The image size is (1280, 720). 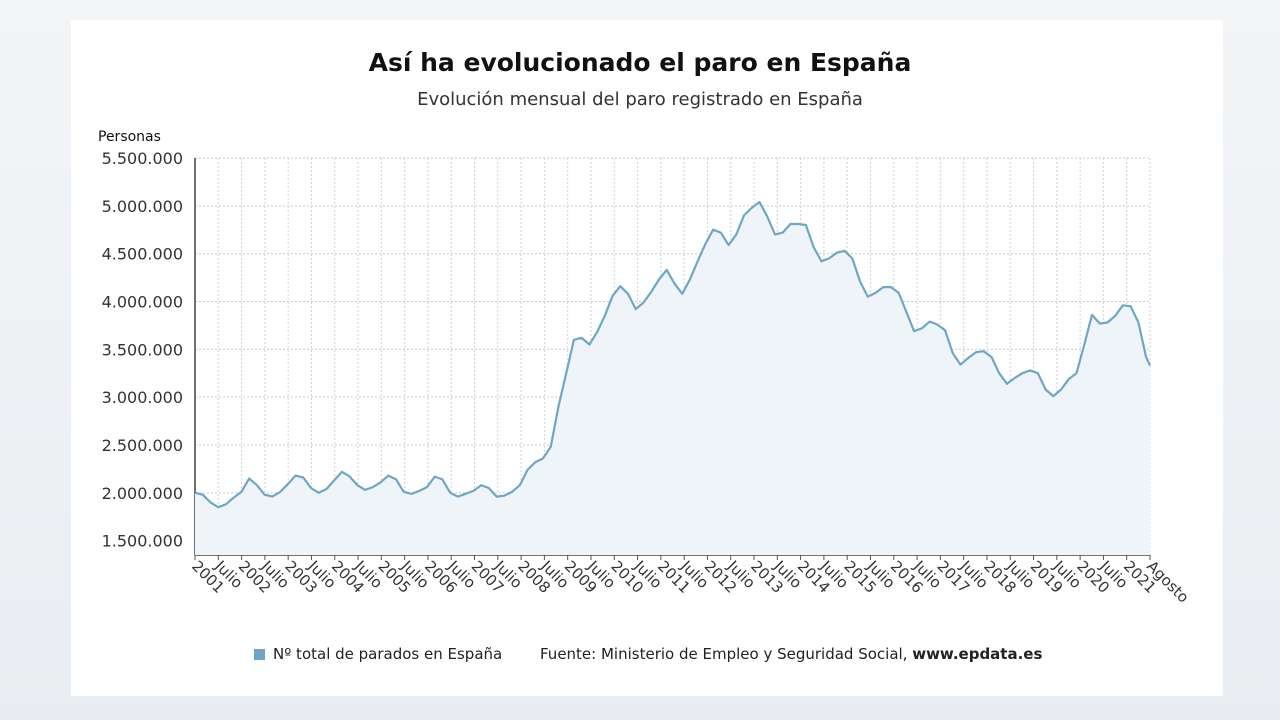 What do you see at coordinates (142, 158) in the screenshot?
I see `y-tick-label: 5.500.000` at bounding box center [142, 158].